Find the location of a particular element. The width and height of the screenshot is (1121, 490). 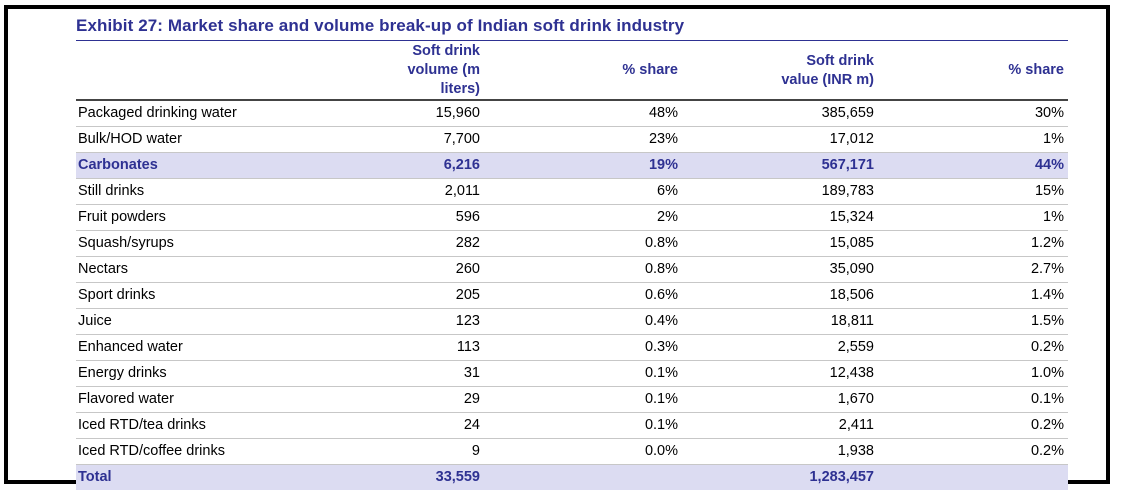

row-volume-share: 0.0% is located at coordinates (583, 452).